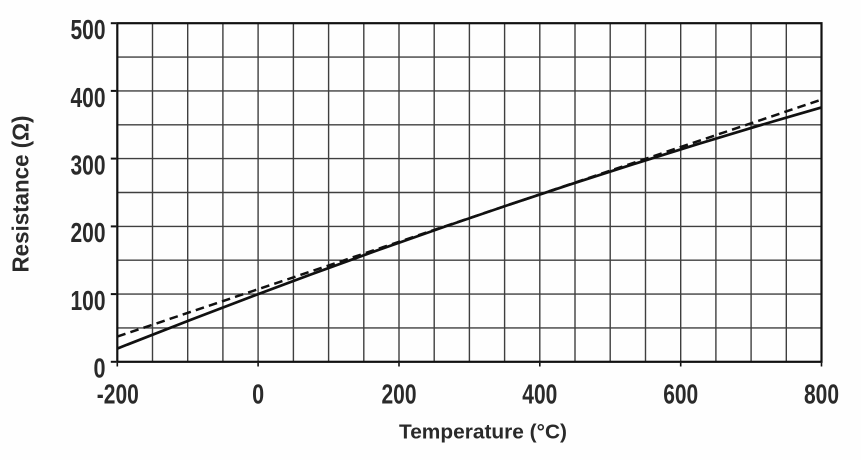 The width and height of the screenshot is (861, 460). What do you see at coordinates (88, 29) in the screenshot?
I see `svg-text: 500` at bounding box center [88, 29].